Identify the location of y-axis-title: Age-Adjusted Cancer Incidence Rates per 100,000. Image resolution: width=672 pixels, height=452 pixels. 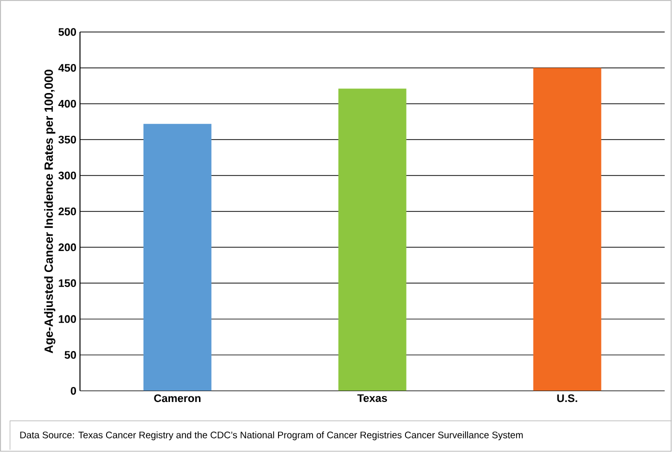
(50, 212).